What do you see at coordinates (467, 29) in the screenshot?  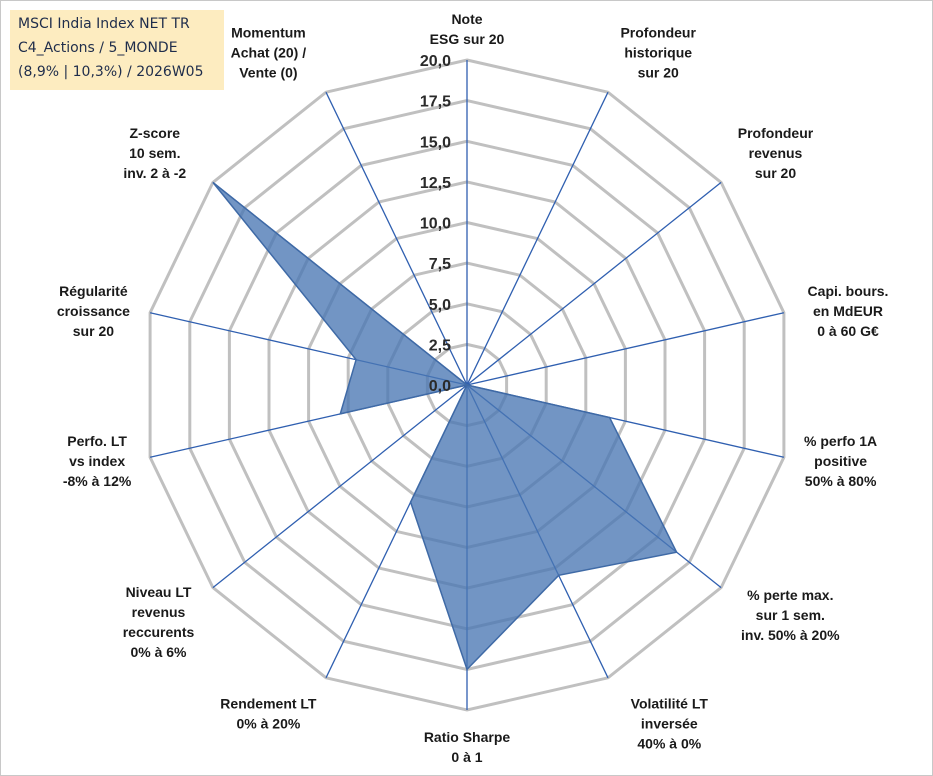 I see `axis-label-0: Note ESG sur 20` at bounding box center [467, 29].